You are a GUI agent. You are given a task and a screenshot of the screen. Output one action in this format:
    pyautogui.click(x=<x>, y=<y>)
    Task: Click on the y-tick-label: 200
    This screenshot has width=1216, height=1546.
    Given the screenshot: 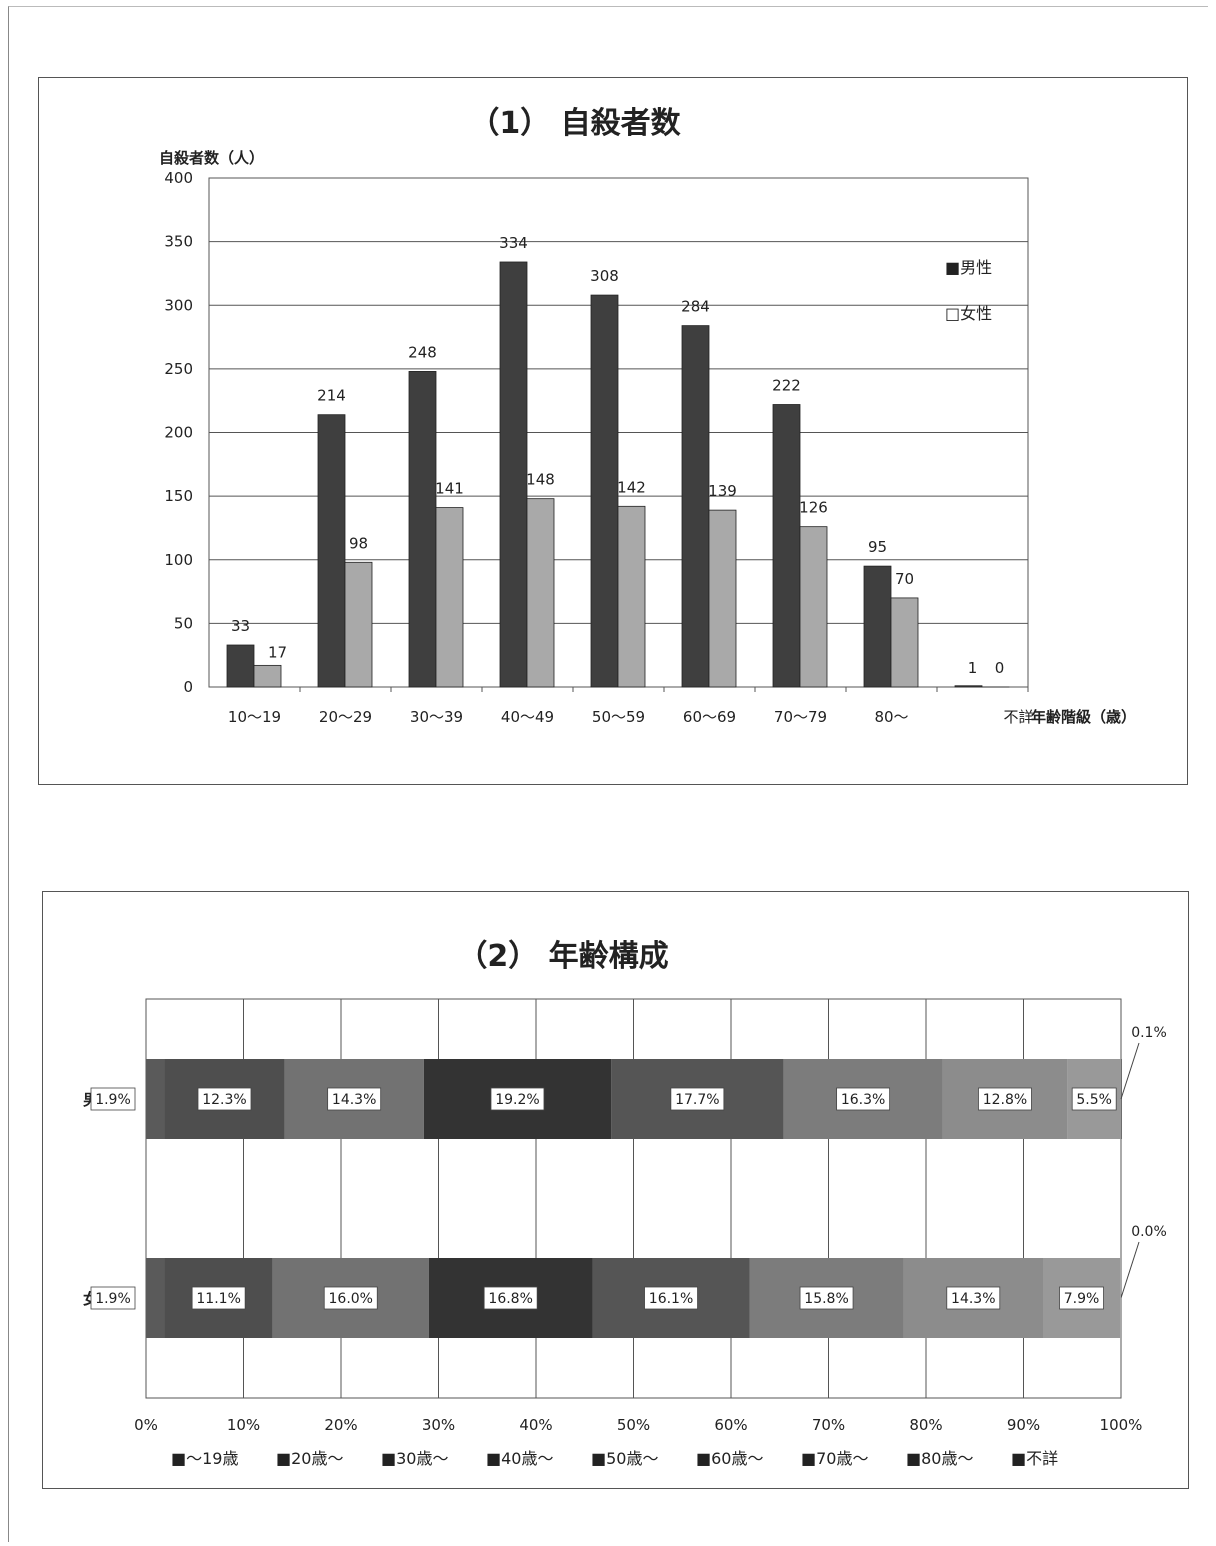 What is the action you would take?
    pyautogui.click(x=178, y=433)
    